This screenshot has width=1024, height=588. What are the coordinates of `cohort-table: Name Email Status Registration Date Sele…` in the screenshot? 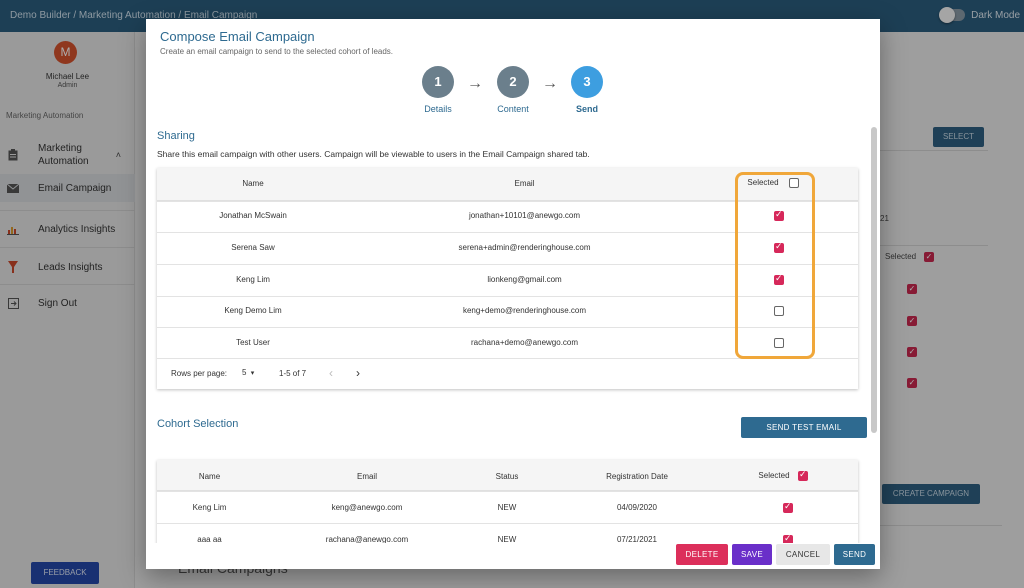 It's located at (507, 501).